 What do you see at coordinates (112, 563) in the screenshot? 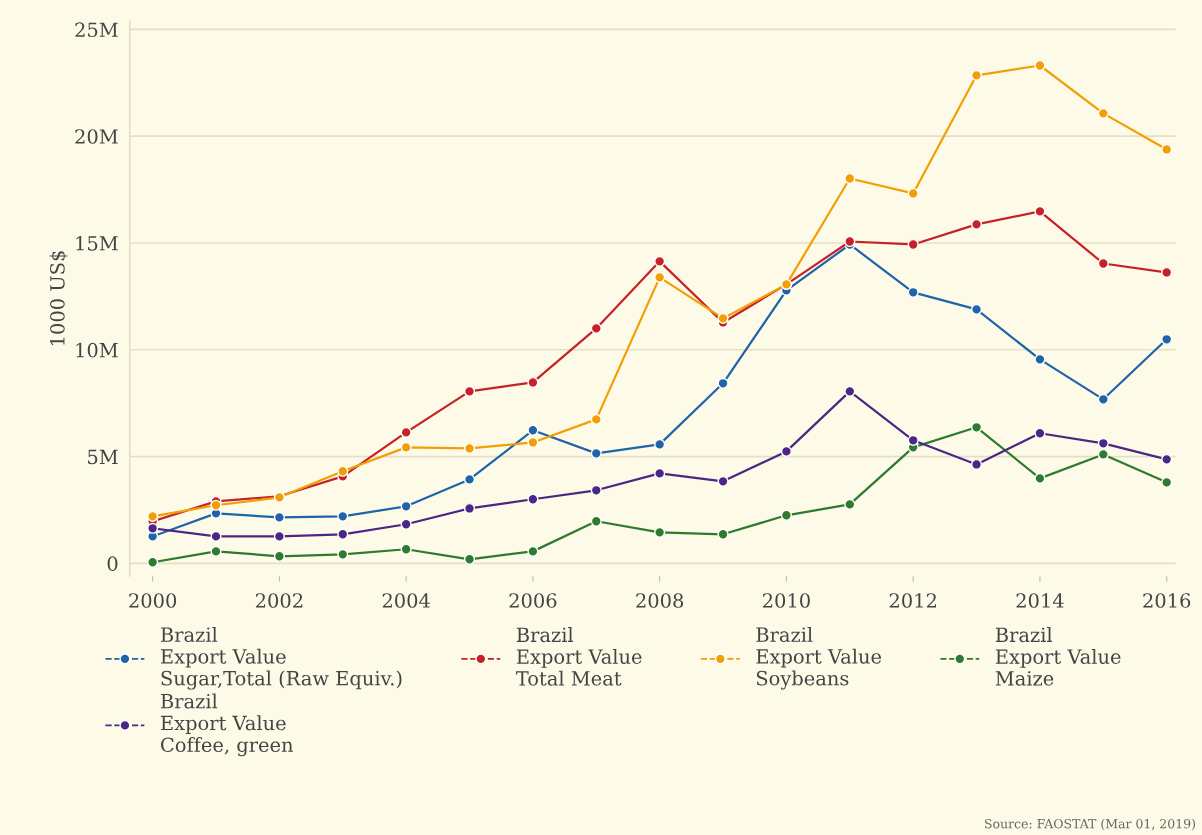
I see `y-tick-label: 0` at bounding box center [112, 563].